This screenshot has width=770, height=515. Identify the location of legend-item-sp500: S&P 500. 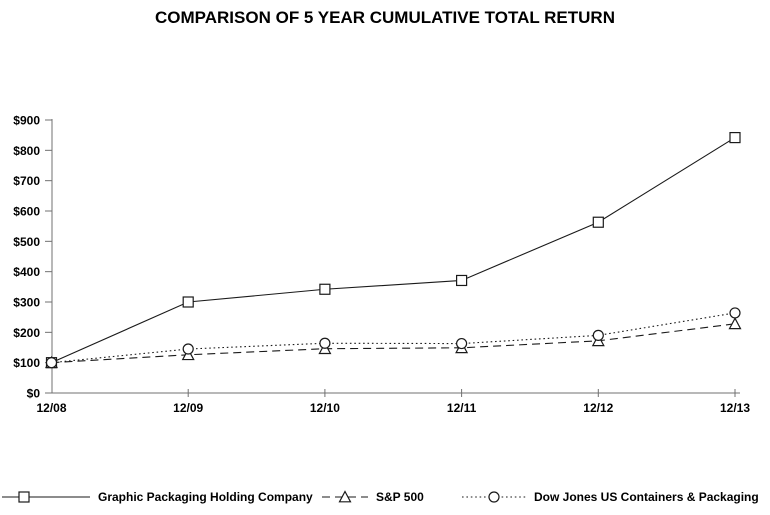
(373, 497).